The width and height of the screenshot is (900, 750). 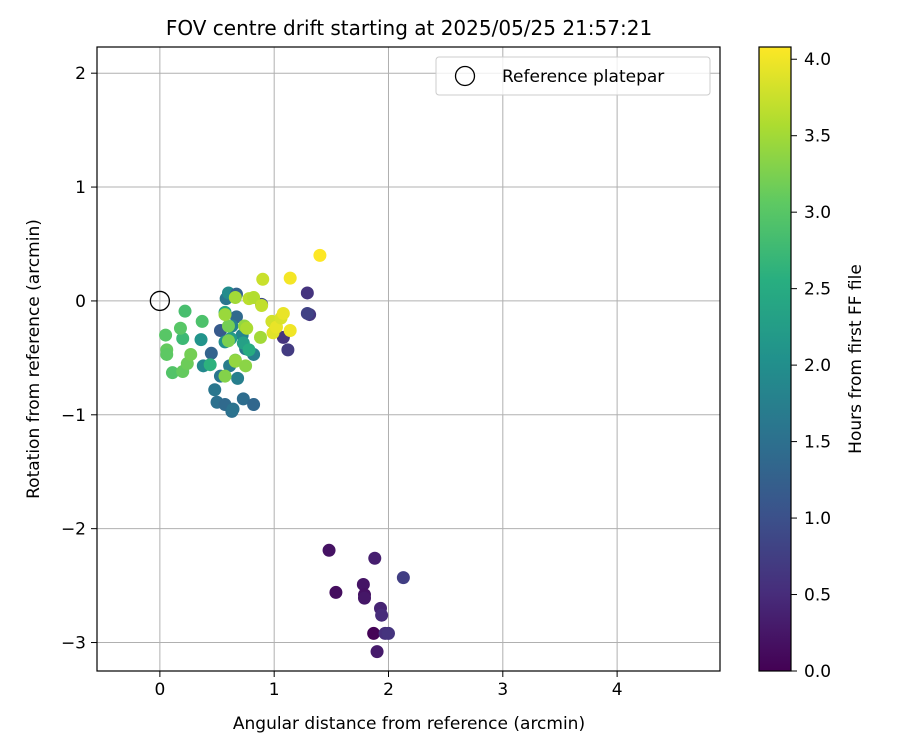 What do you see at coordinates (409, 724) in the screenshot?
I see `x-axis-label: Angular distance from reference (arcmin)` at bounding box center [409, 724].